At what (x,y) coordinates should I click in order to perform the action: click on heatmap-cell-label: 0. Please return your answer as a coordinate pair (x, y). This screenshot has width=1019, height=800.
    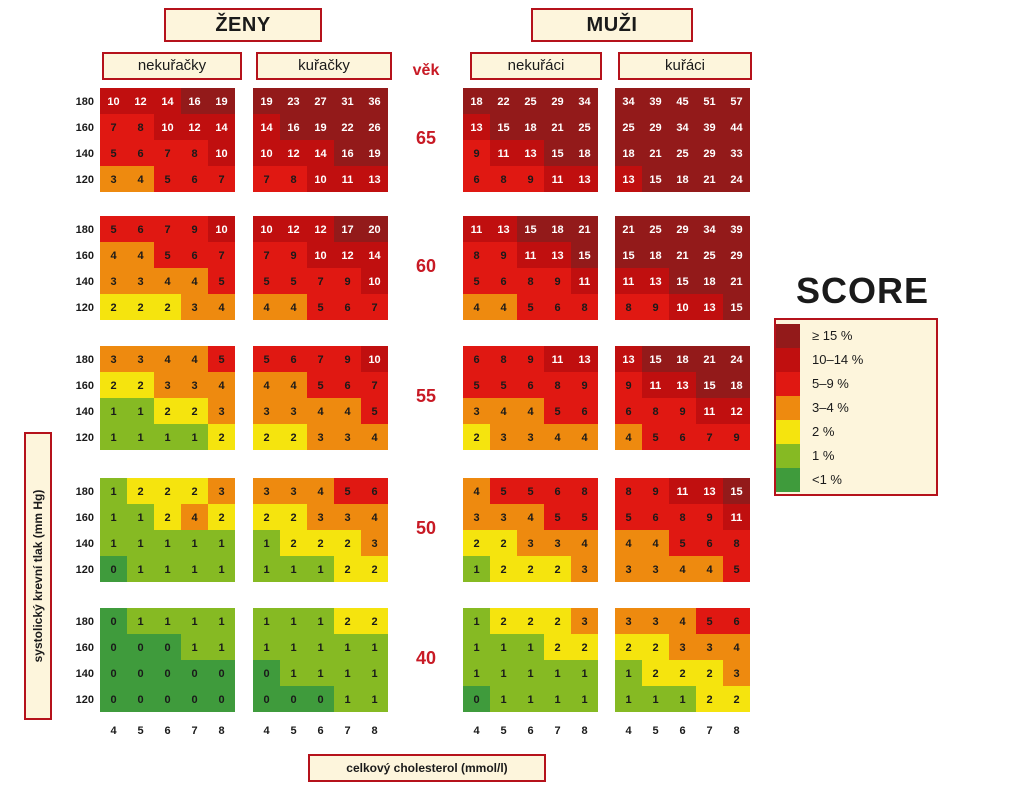
    Looking at the image, I should click on (167, 700).